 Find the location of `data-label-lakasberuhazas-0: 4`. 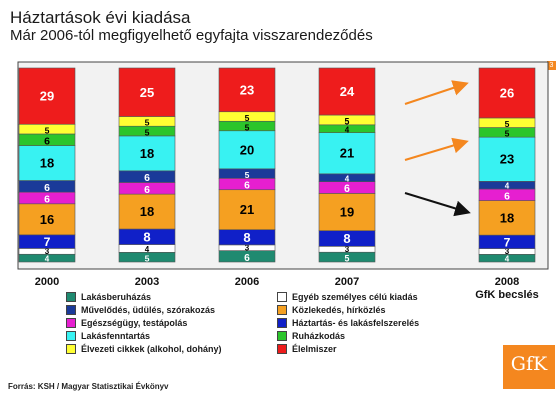

data-label-lakasberuhazas-0: 4 is located at coordinates (47, 259).